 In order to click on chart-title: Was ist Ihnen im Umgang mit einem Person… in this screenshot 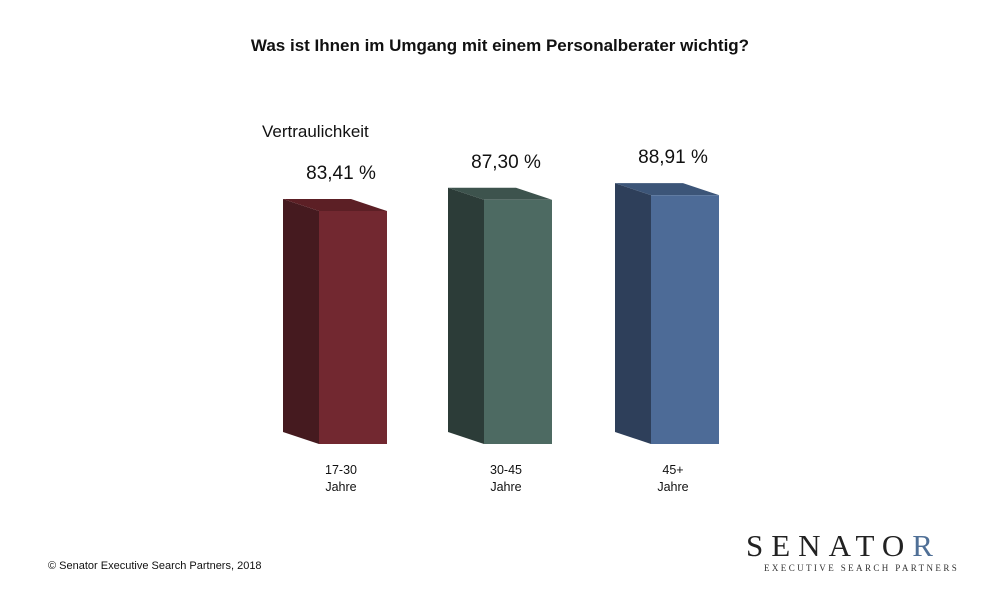, I will do `click(500, 45)`.